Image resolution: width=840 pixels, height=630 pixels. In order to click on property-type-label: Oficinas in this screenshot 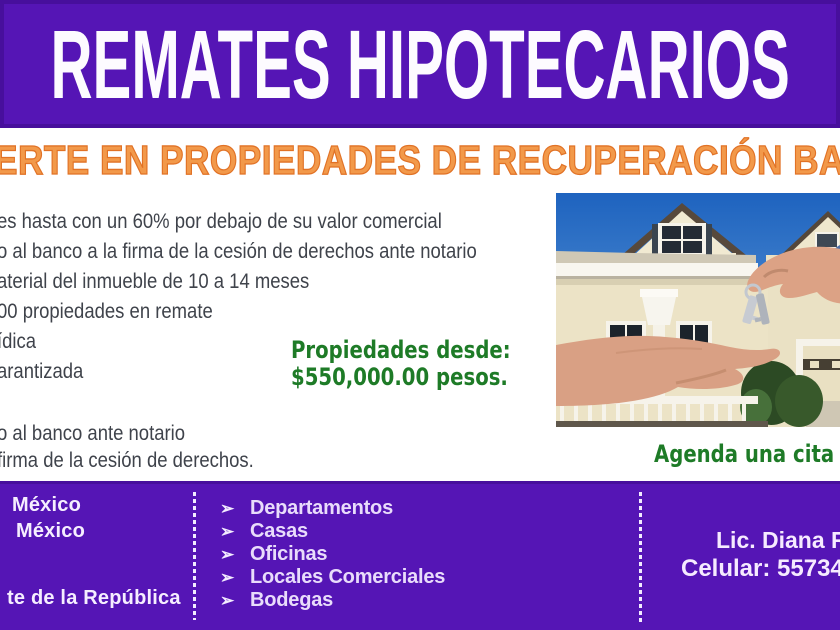, I will do `click(289, 554)`.